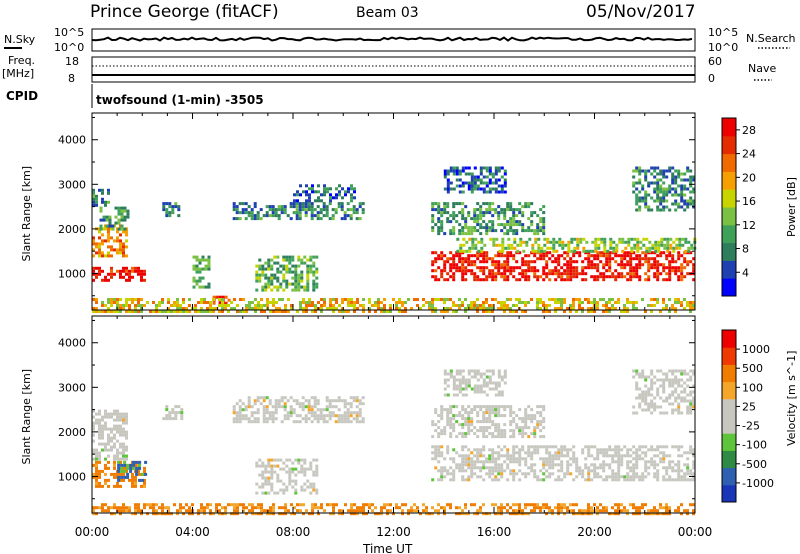 The height and width of the screenshot is (554, 800). I want to click on data-region, so click(132, 471).